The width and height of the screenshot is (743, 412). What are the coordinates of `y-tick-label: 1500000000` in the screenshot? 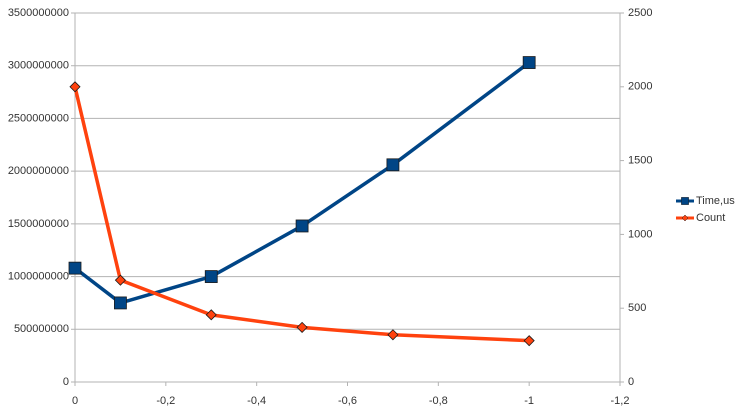 It's located at (38, 224).